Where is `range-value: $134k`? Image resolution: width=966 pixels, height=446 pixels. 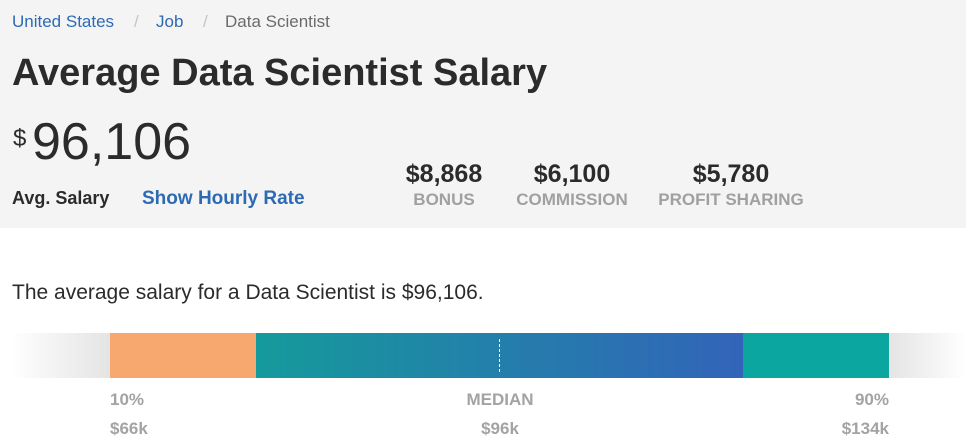 range-value: $134k is located at coordinates (865, 428).